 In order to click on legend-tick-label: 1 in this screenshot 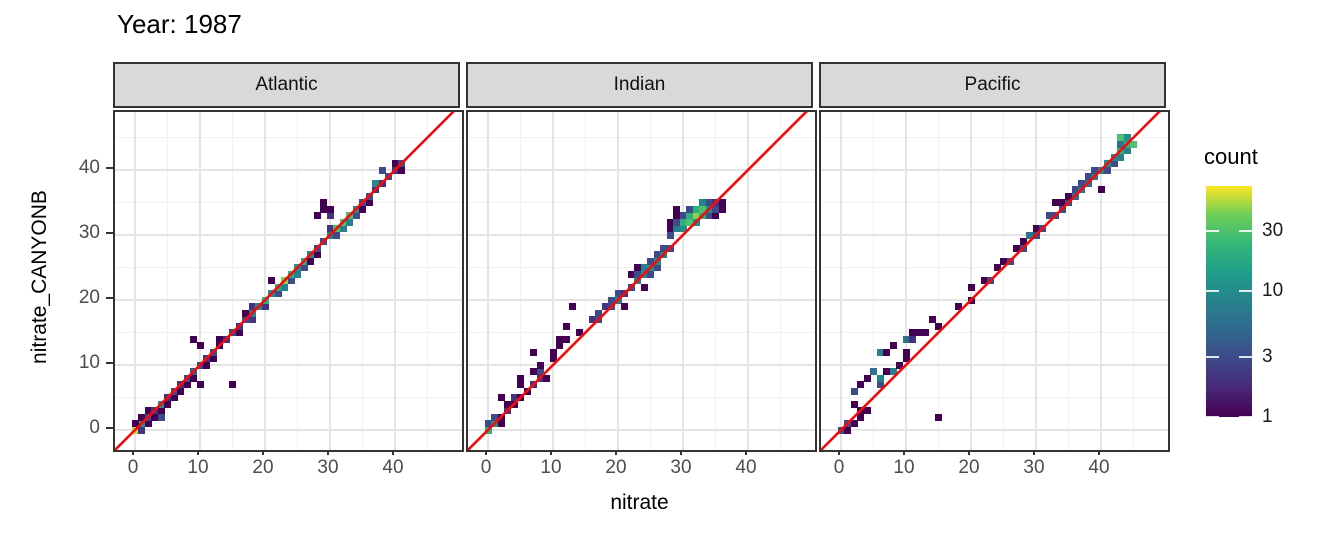, I will do `click(1267, 416)`.